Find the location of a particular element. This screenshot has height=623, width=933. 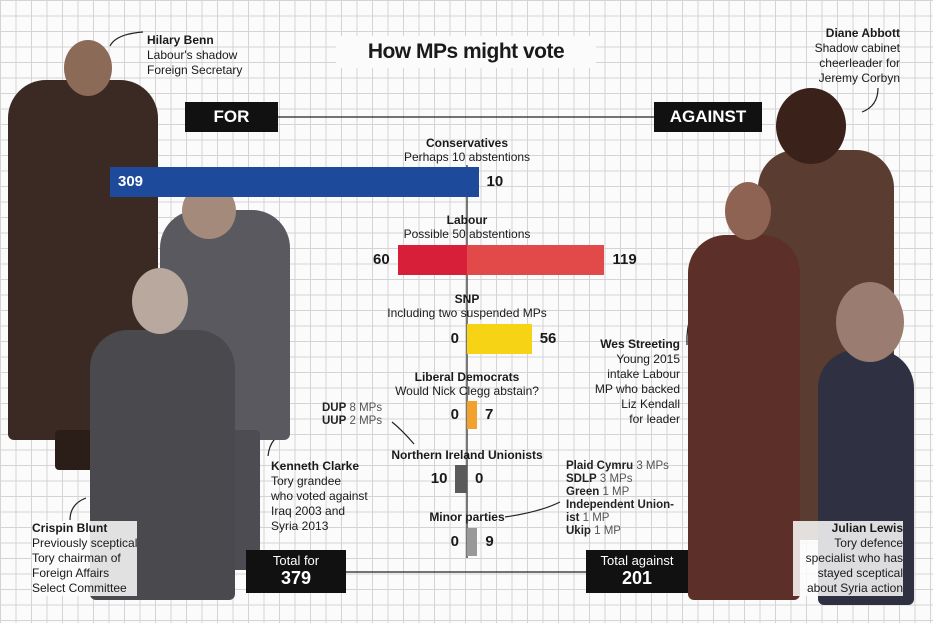

minor-note-row: Independent Union- is located at coordinates (620, 505).